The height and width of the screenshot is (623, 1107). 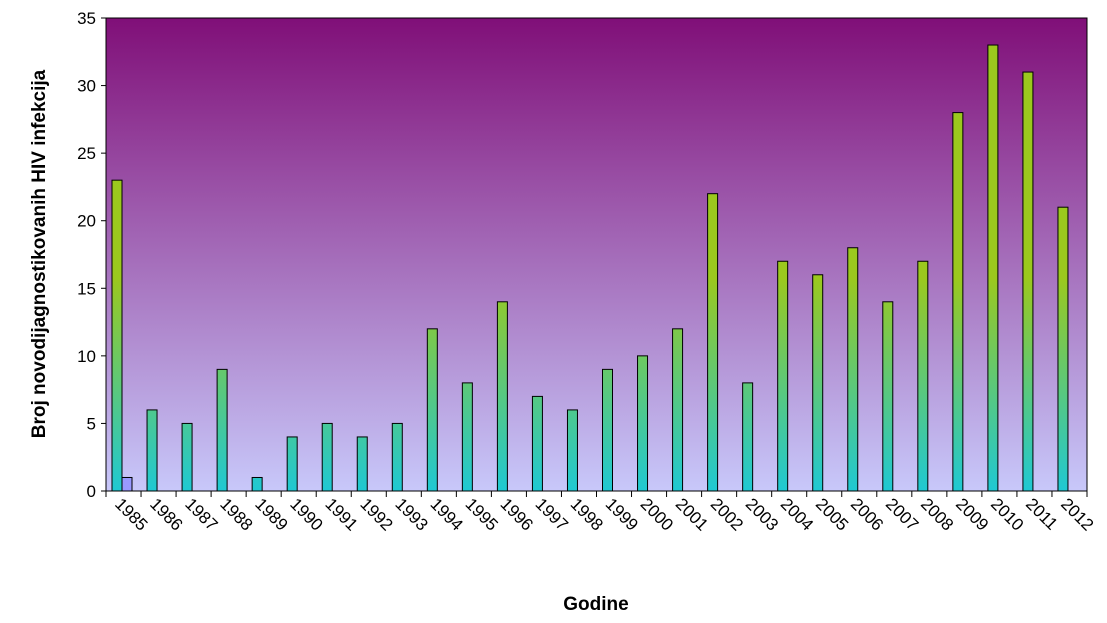 I want to click on bar-1988, so click(x=222, y=430).